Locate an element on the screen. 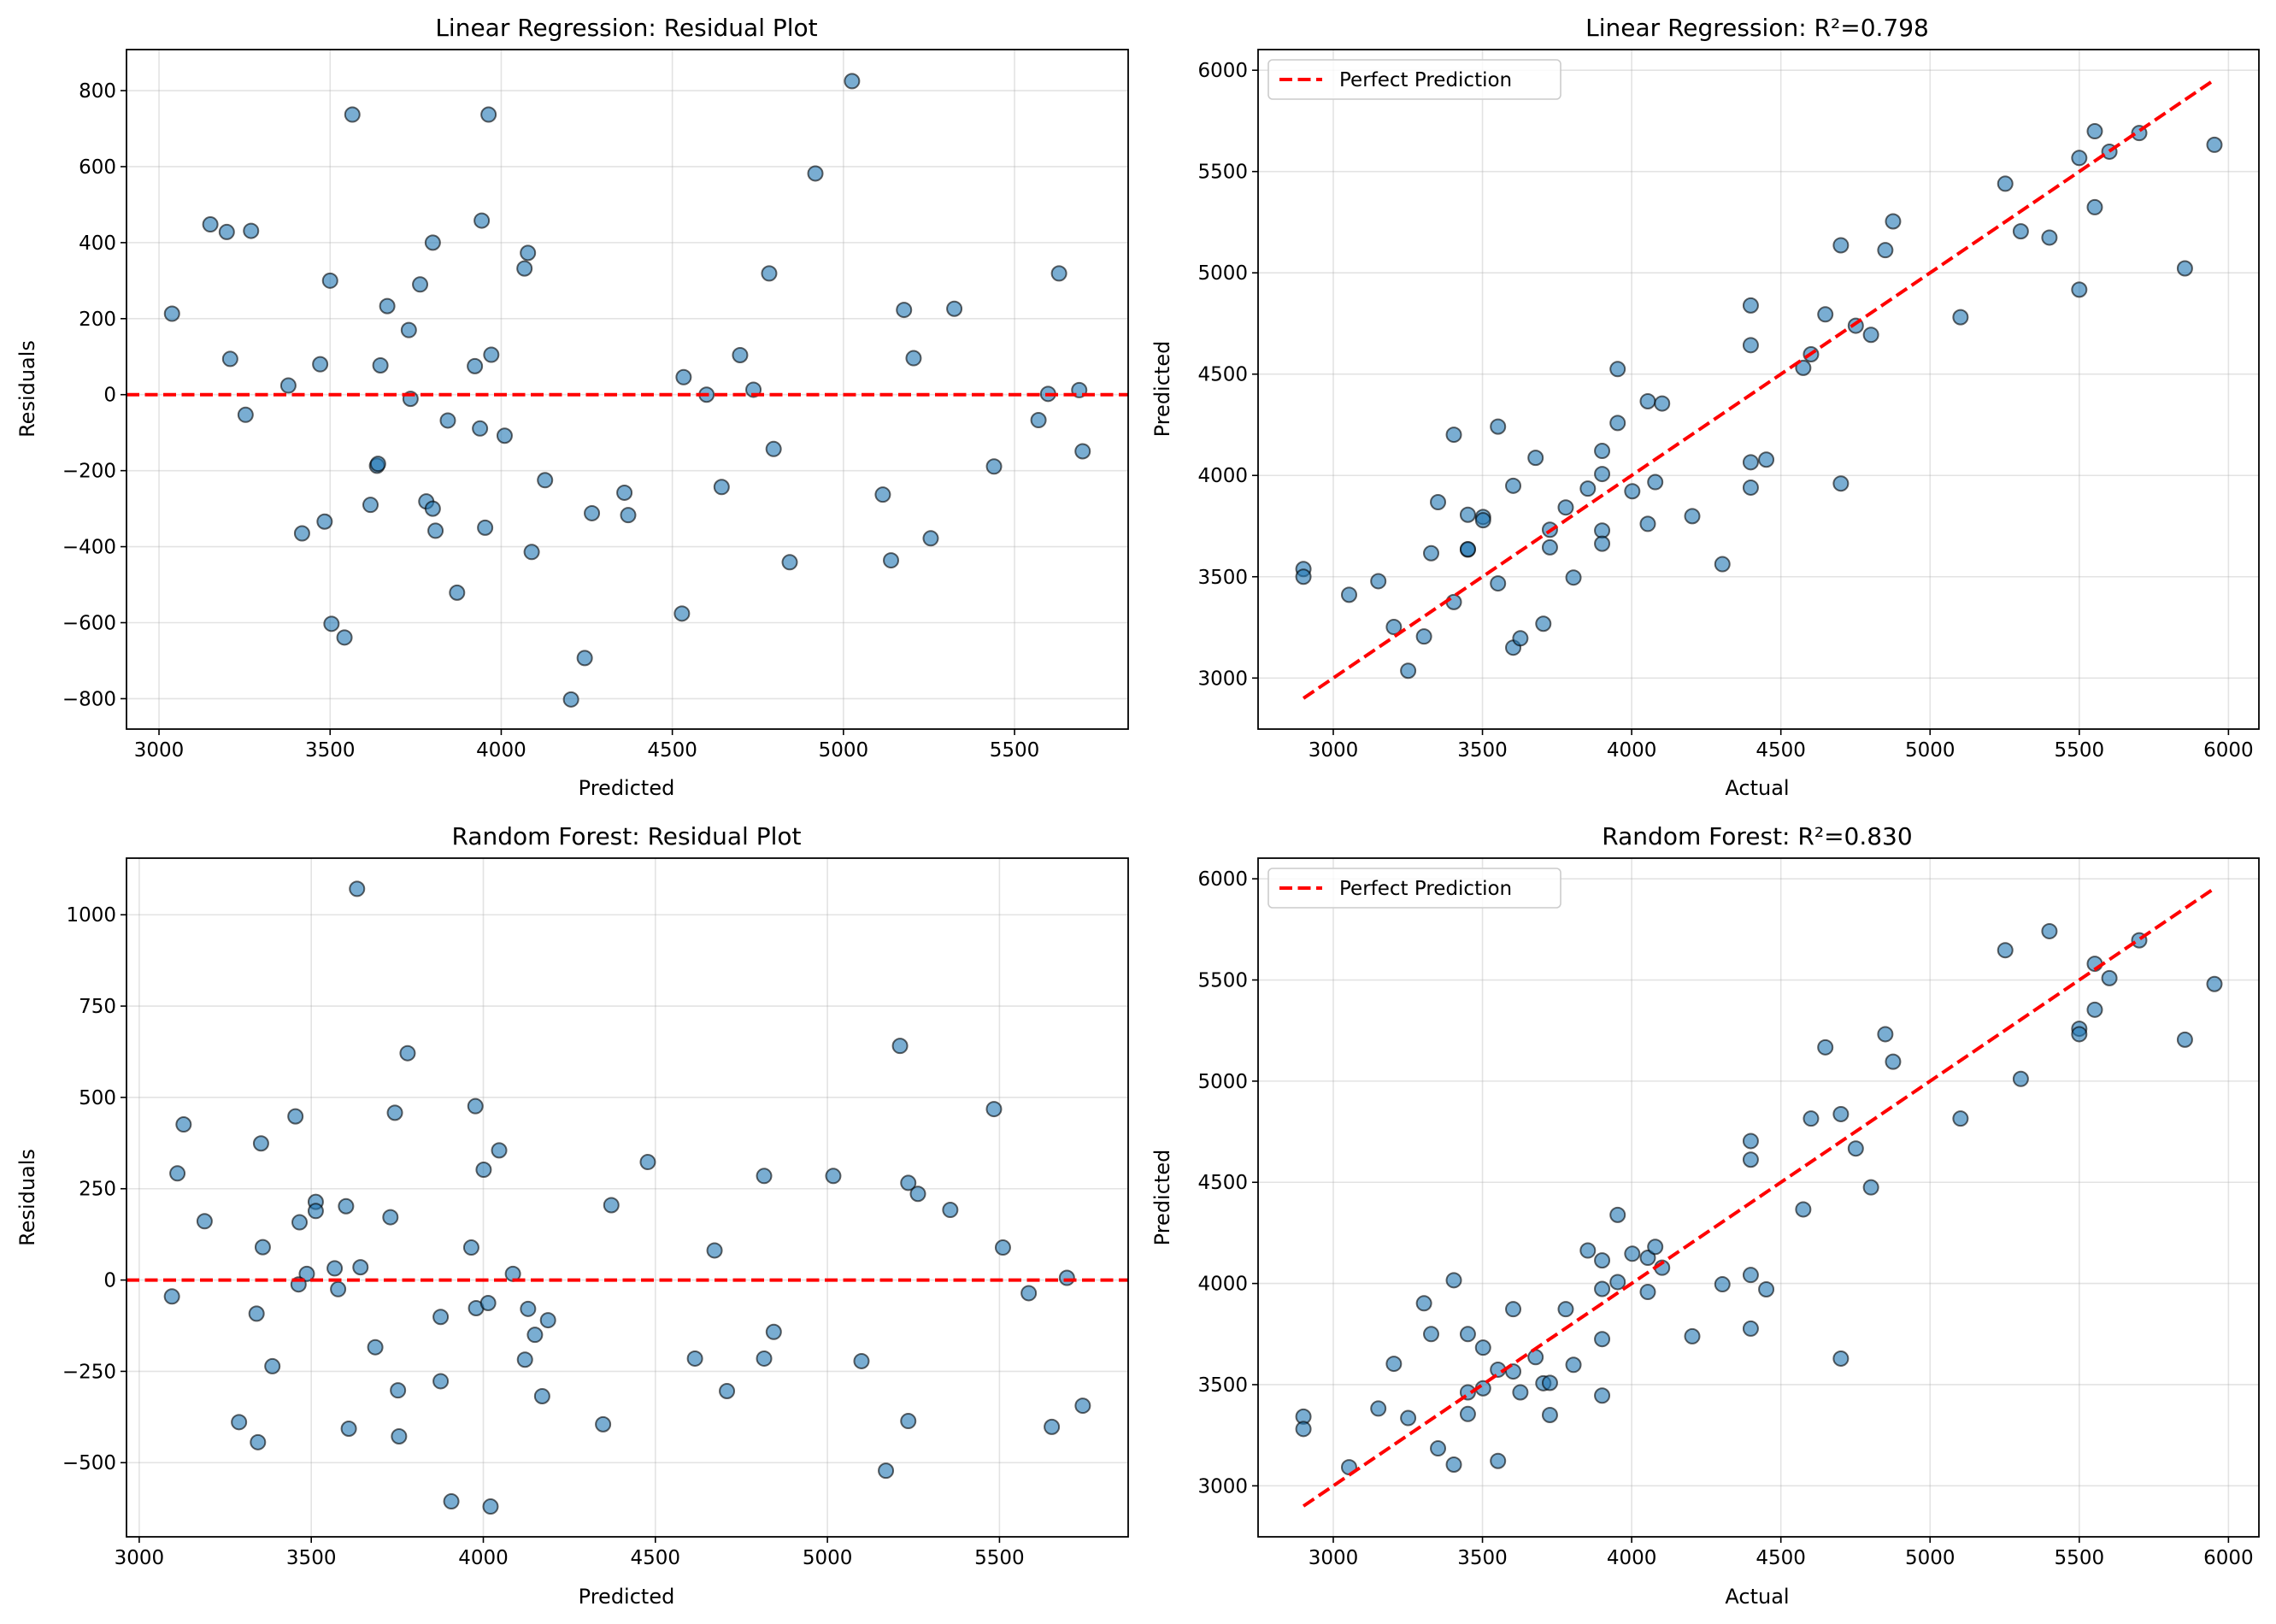 Image resolution: width=2276 pixels, height=1624 pixels. y-tick-label: 5000 is located at coordinates (1222, 1082).